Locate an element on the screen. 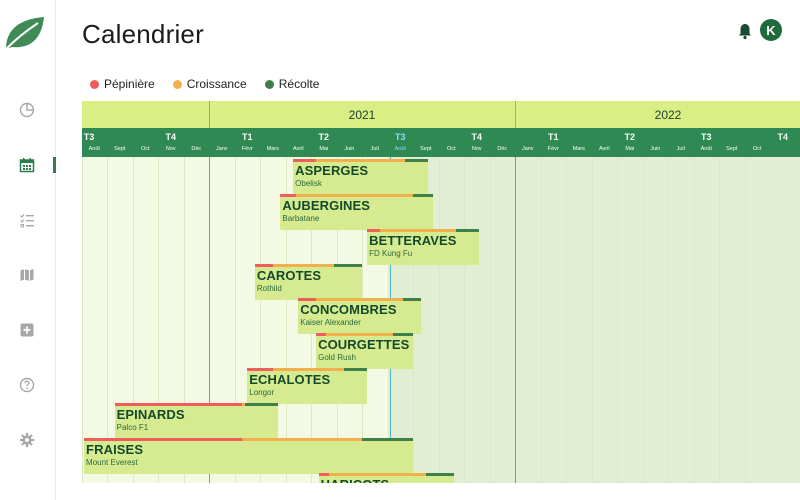 This screenshot has width=800, height=500. sidebar-item-map is located at coordinates (27, 275).